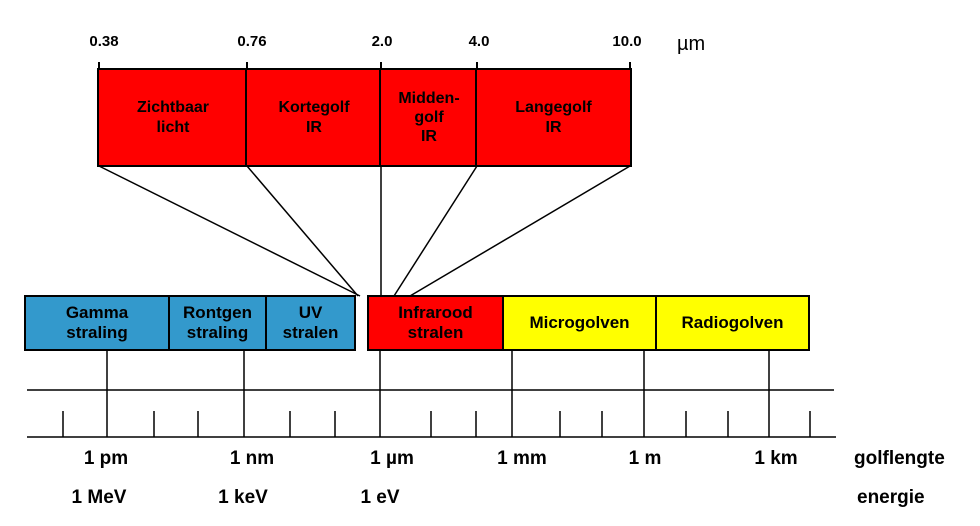 This screenshot has height=526, width=980. Describe the element at coordinates (106, 458) in the screenshot. I see `wavelength-label: 1 pm` at that location.